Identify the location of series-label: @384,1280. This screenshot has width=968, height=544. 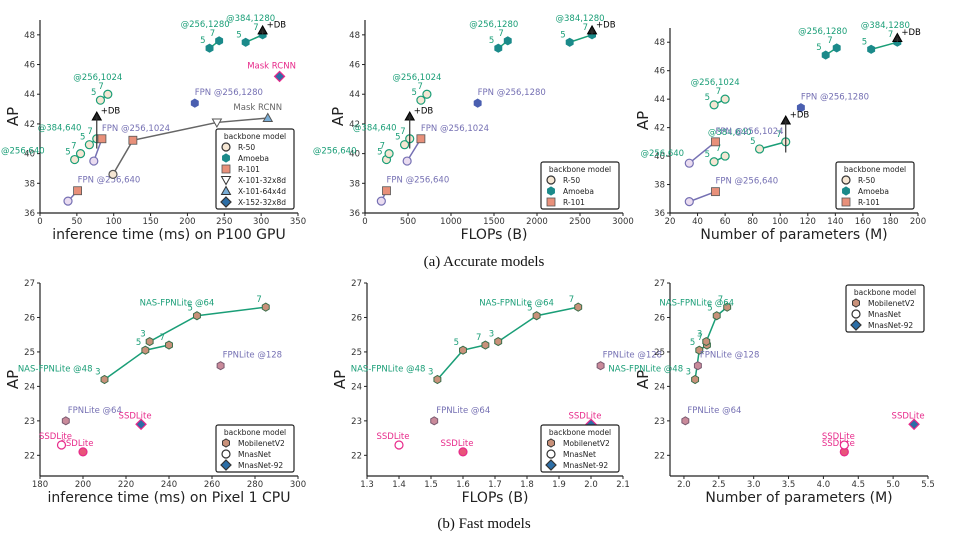
(250, 19).